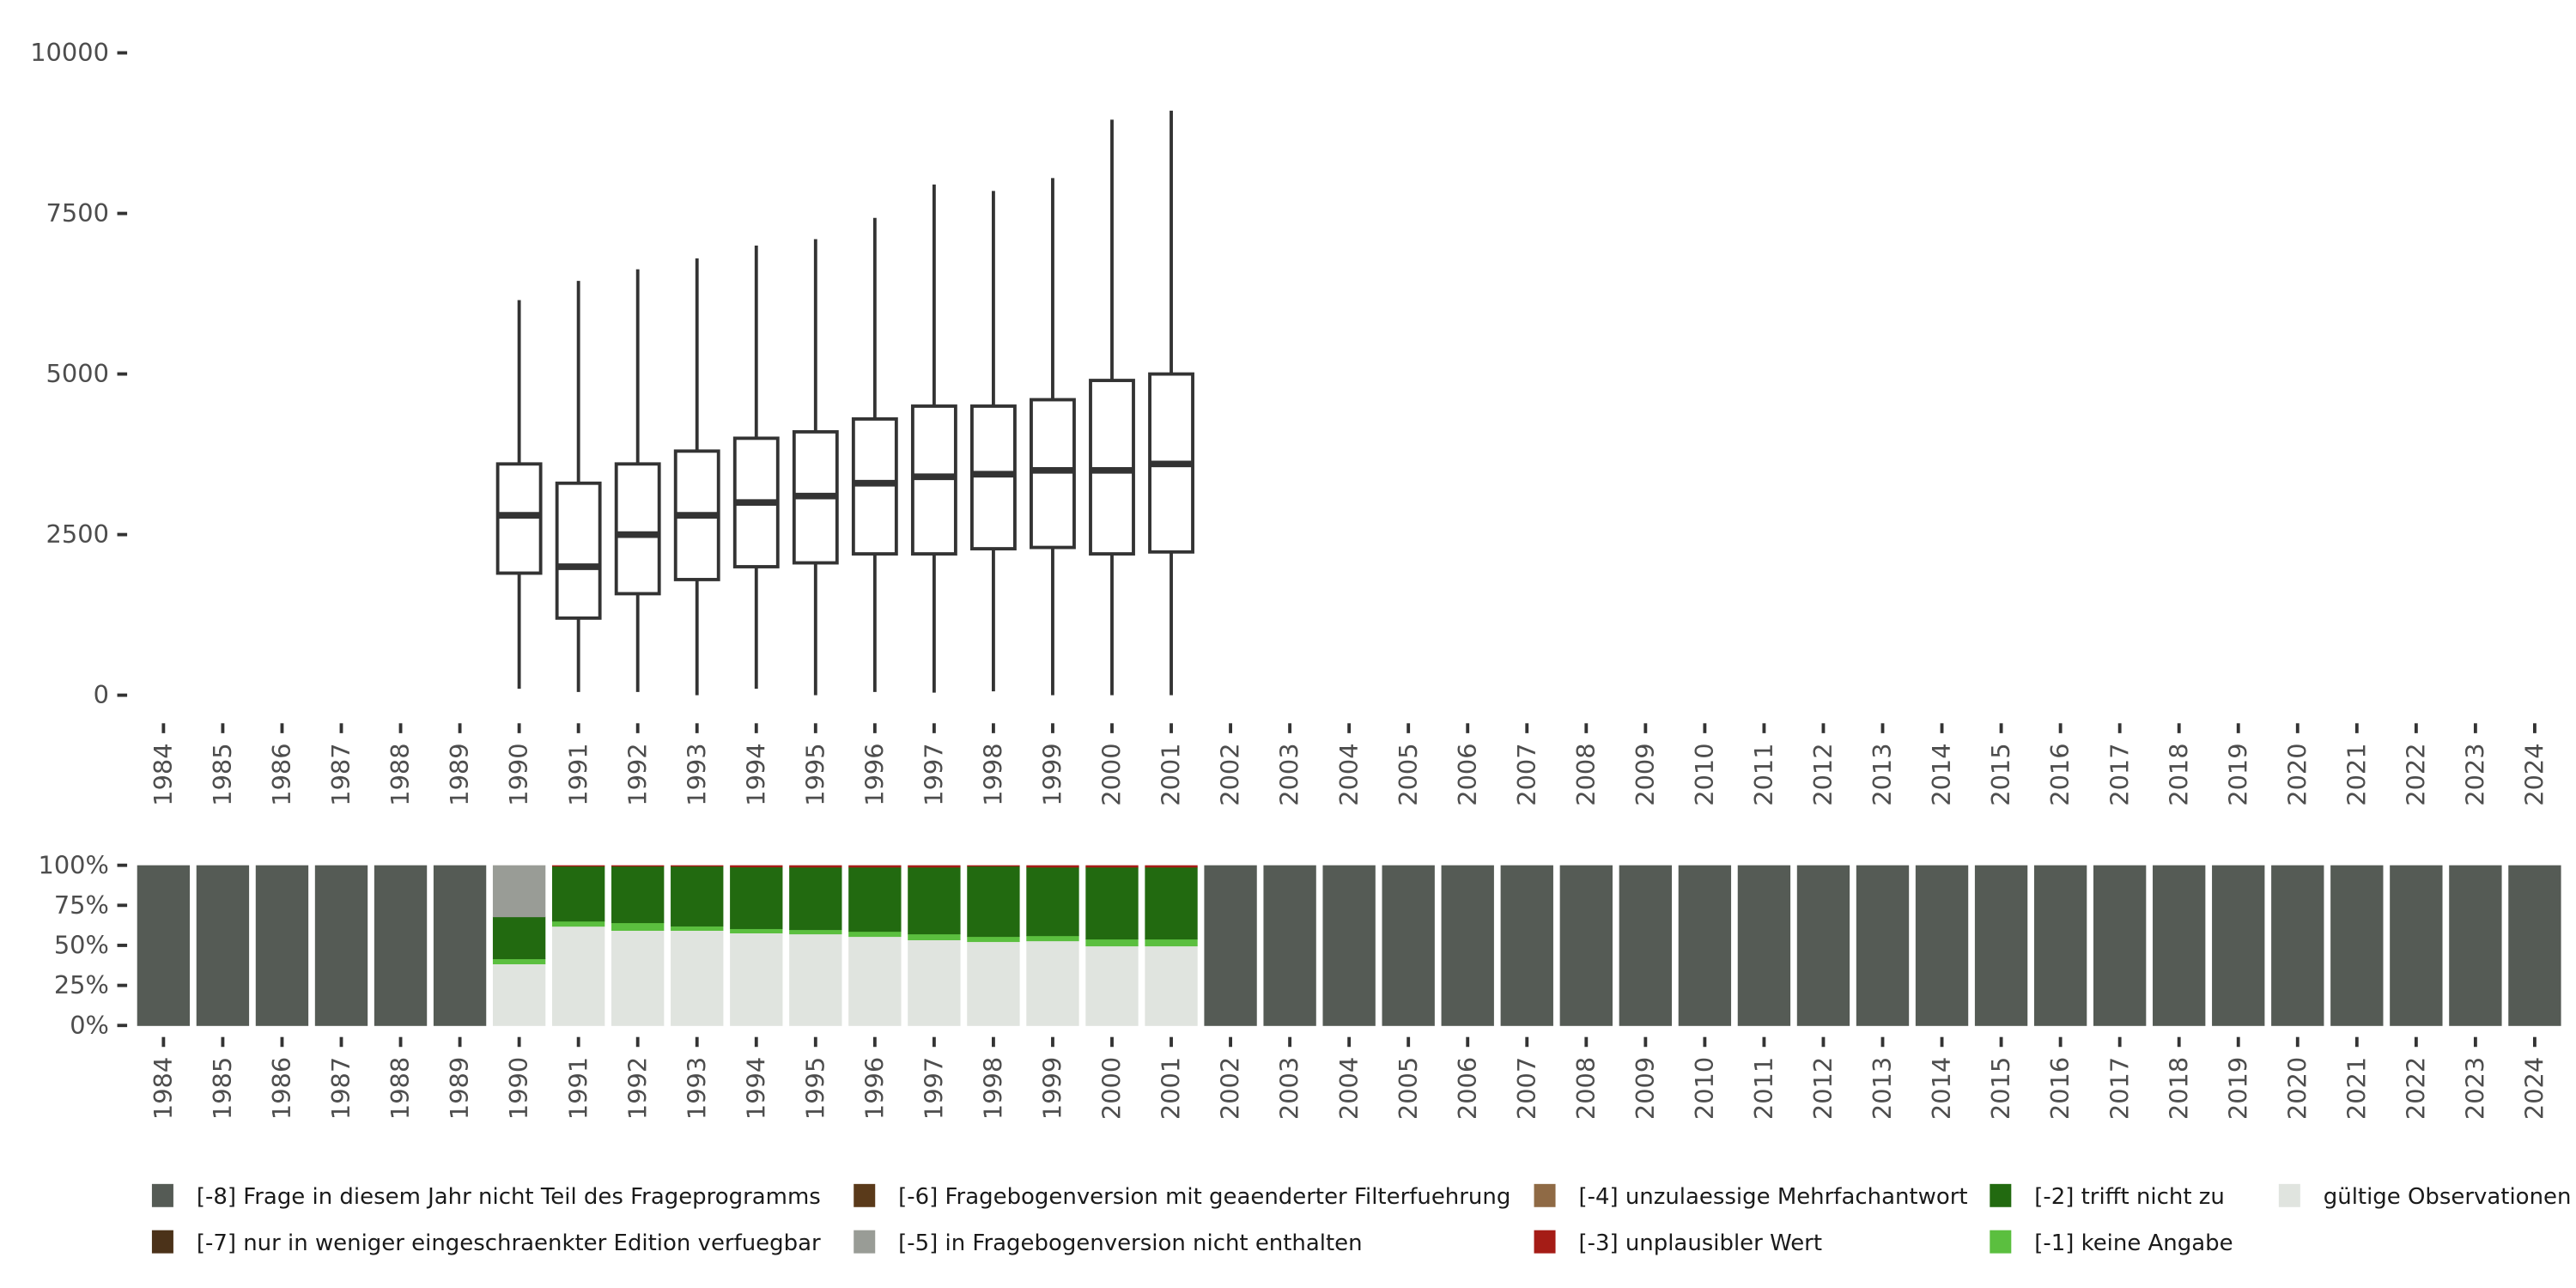  What do you see at coordinates (74, 865) in the screenshot?
I see `y-tick-label: 100%` at bounding box center [74, 865].